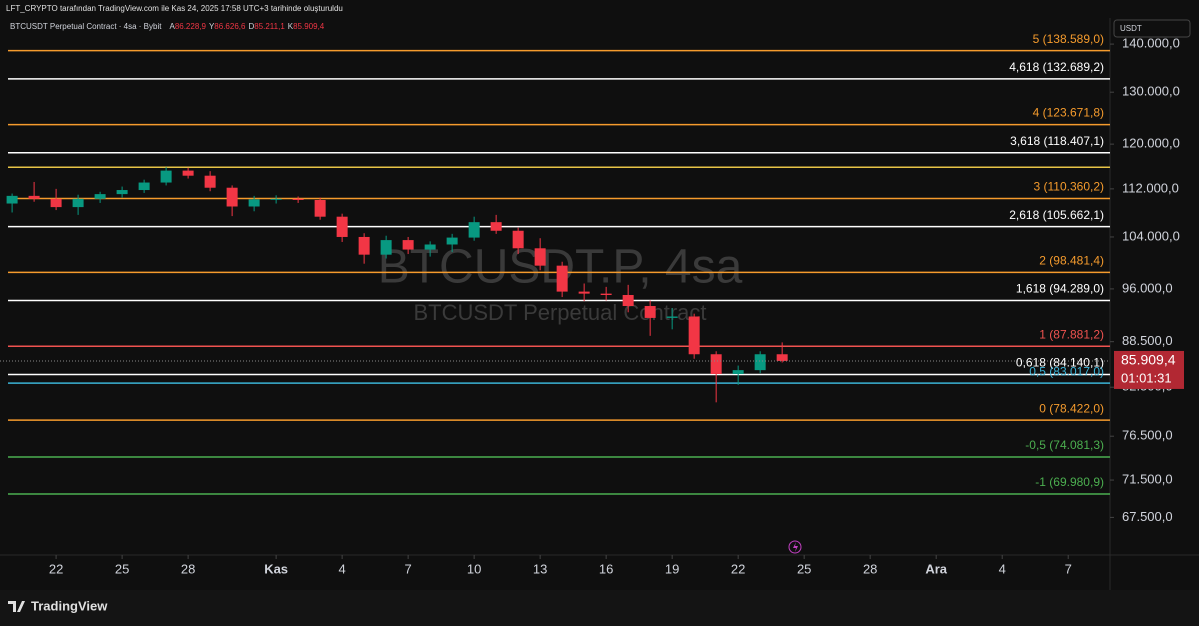 The width and height of the screenshot is (1199, 626). What do you see at coordinates (1068, 113) in the screenshot?
I see `fib-label: 4 (123.671,8)` at bounding box center [1068, 113].